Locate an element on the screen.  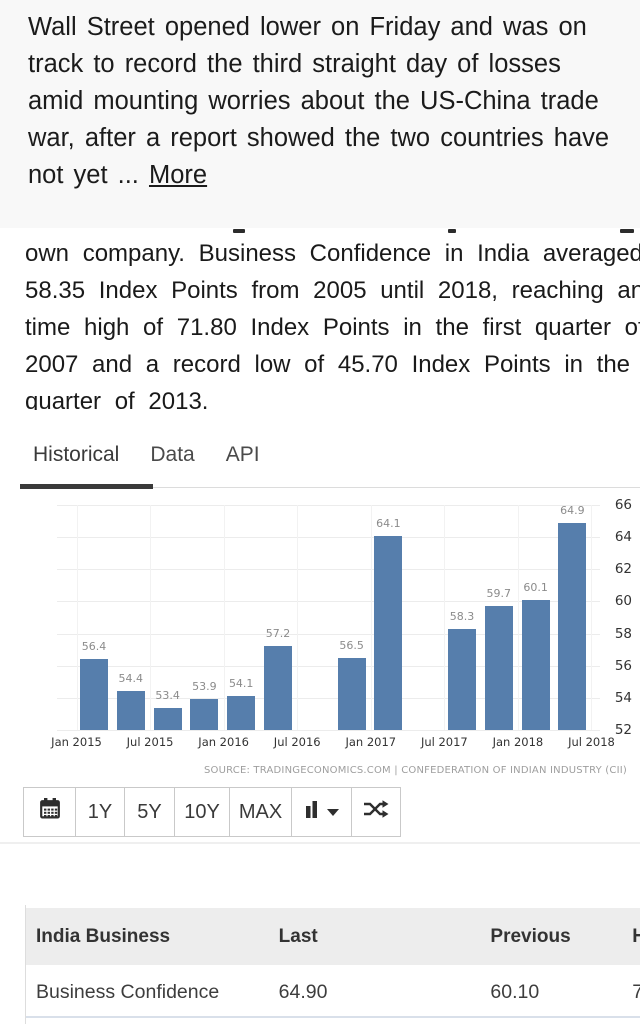
tab-historical: Historical is located at coordinates (76, 454).